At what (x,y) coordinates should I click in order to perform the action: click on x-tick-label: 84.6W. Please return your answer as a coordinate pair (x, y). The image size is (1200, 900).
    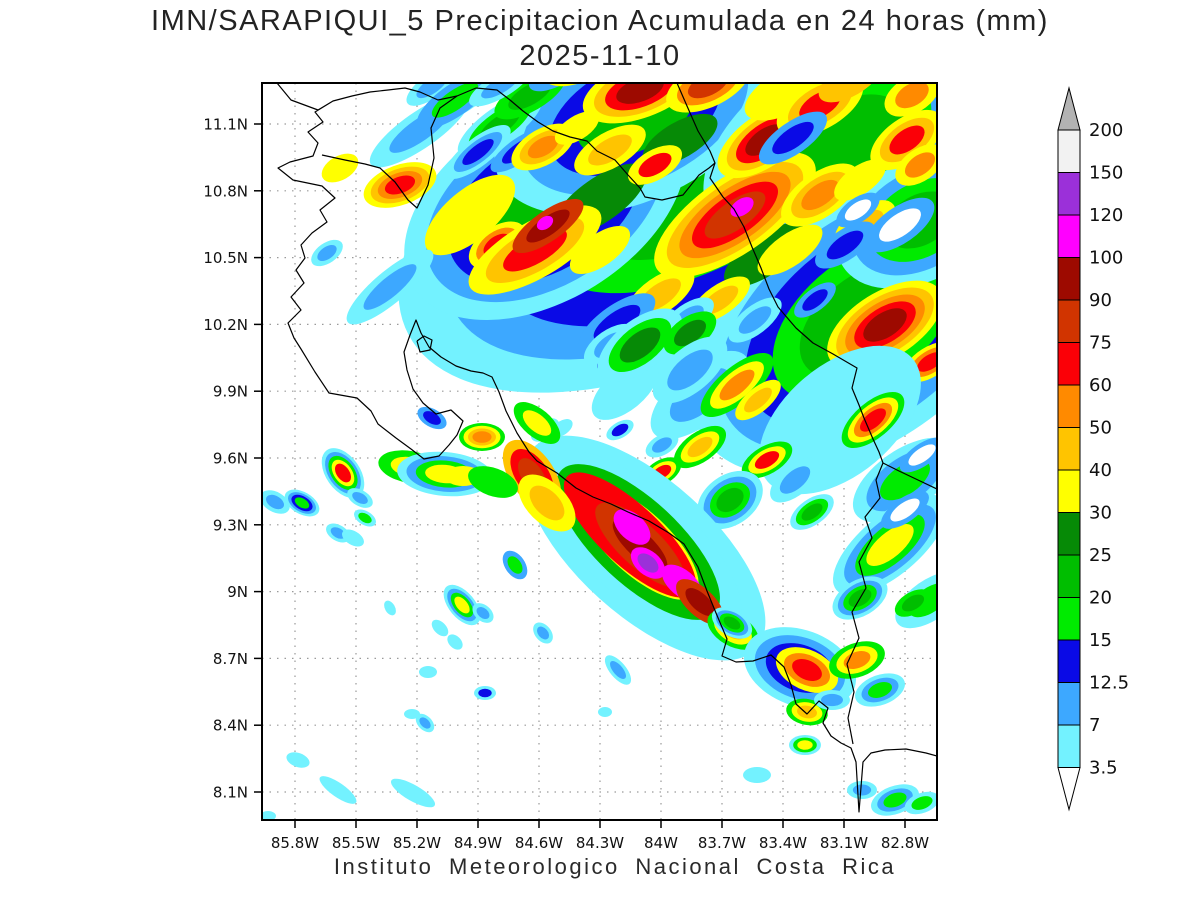
    Looking at the image, I should click on (539, 843).